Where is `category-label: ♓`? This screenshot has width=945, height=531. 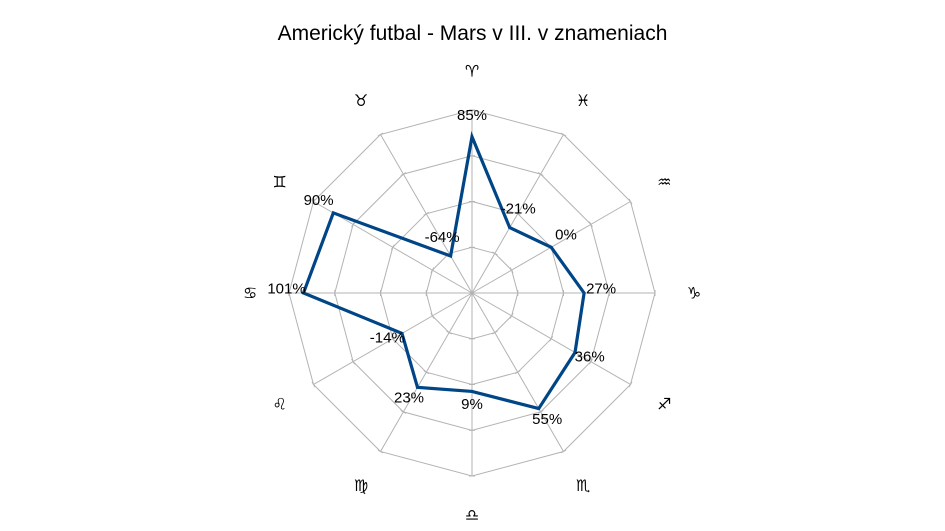
category-label: ♓ is located at coordinates (583, 100).